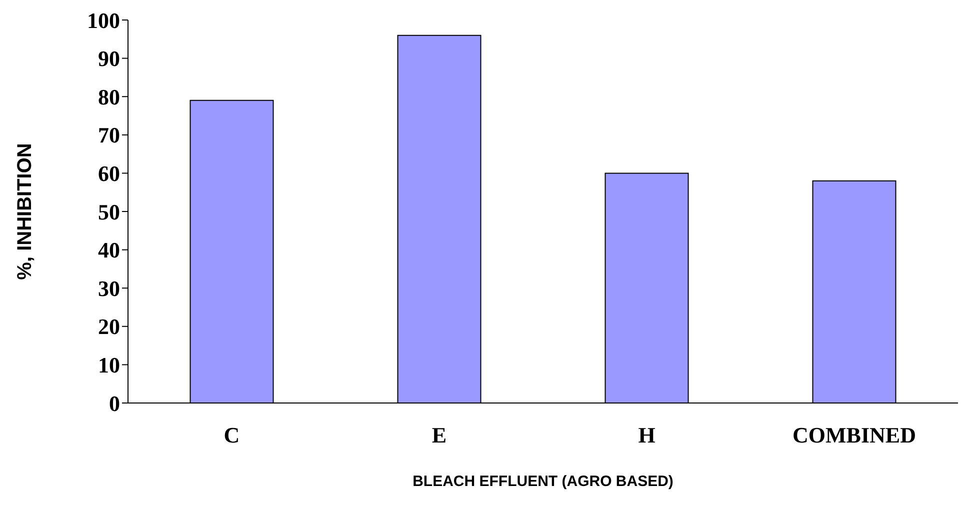 Image resolution: width=966 pixels, height=507 pixels. Describe the element at coordinates (109, 135) in the screenshot. I see `y-tick-label: 70` at that location.